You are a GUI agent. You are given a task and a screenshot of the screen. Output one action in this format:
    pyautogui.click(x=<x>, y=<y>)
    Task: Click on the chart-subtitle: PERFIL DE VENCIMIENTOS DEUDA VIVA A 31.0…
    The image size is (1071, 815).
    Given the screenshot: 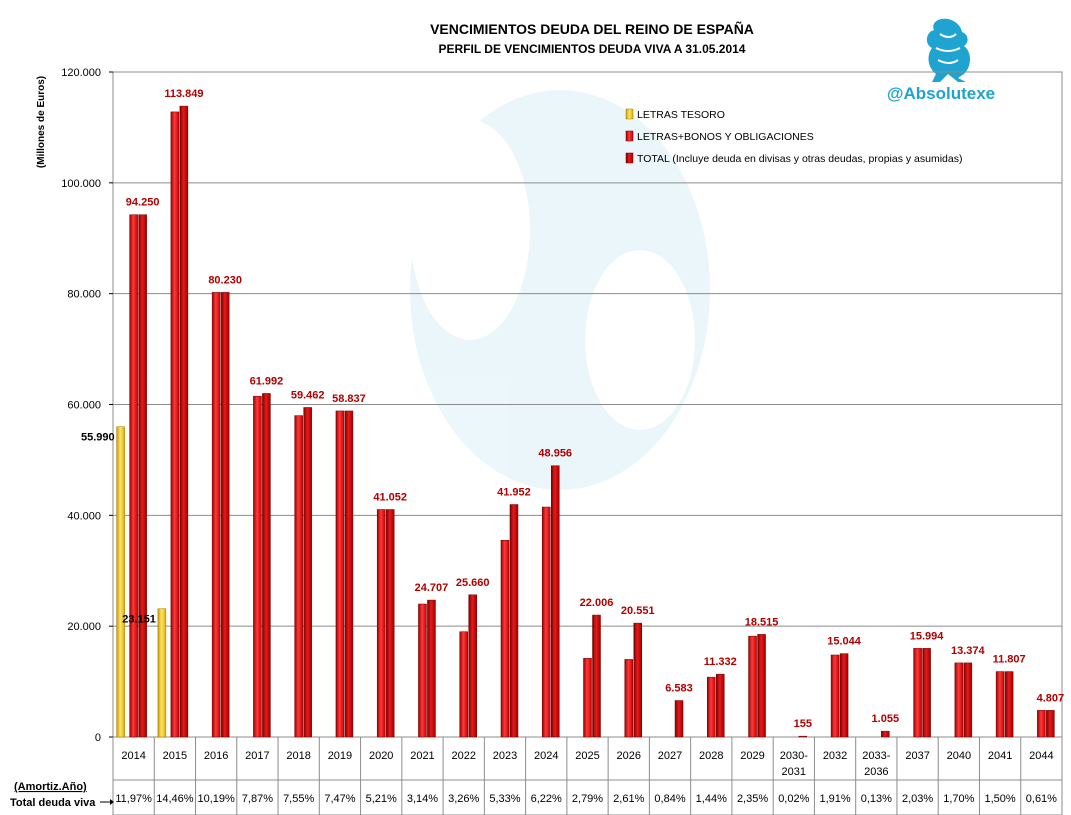 What is the action you would take?
    pyautogui.click(x=592, y=49)
    